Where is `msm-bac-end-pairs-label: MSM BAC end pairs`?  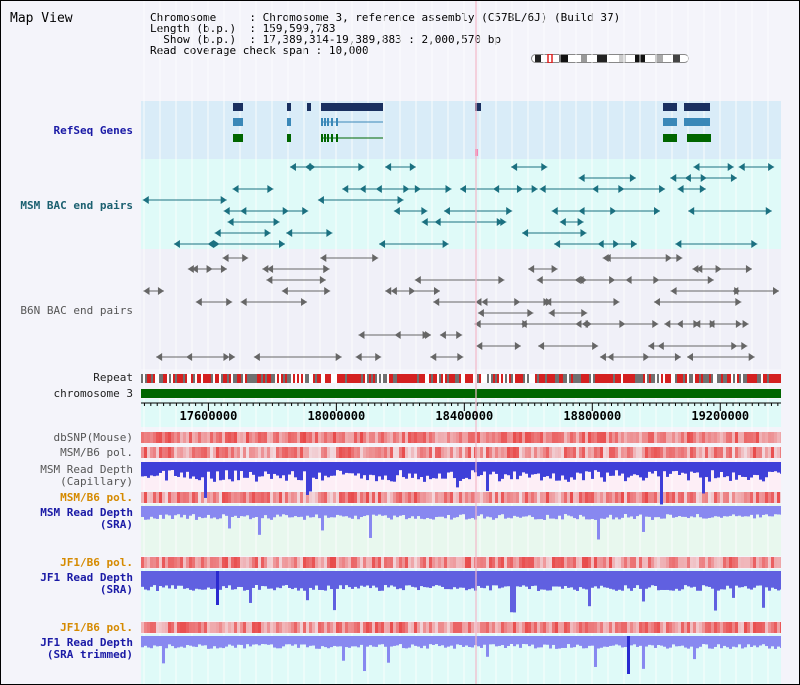
msm-bac-end-pairs-label: MSM BAC end pairs is located at coordinates (76, 205).